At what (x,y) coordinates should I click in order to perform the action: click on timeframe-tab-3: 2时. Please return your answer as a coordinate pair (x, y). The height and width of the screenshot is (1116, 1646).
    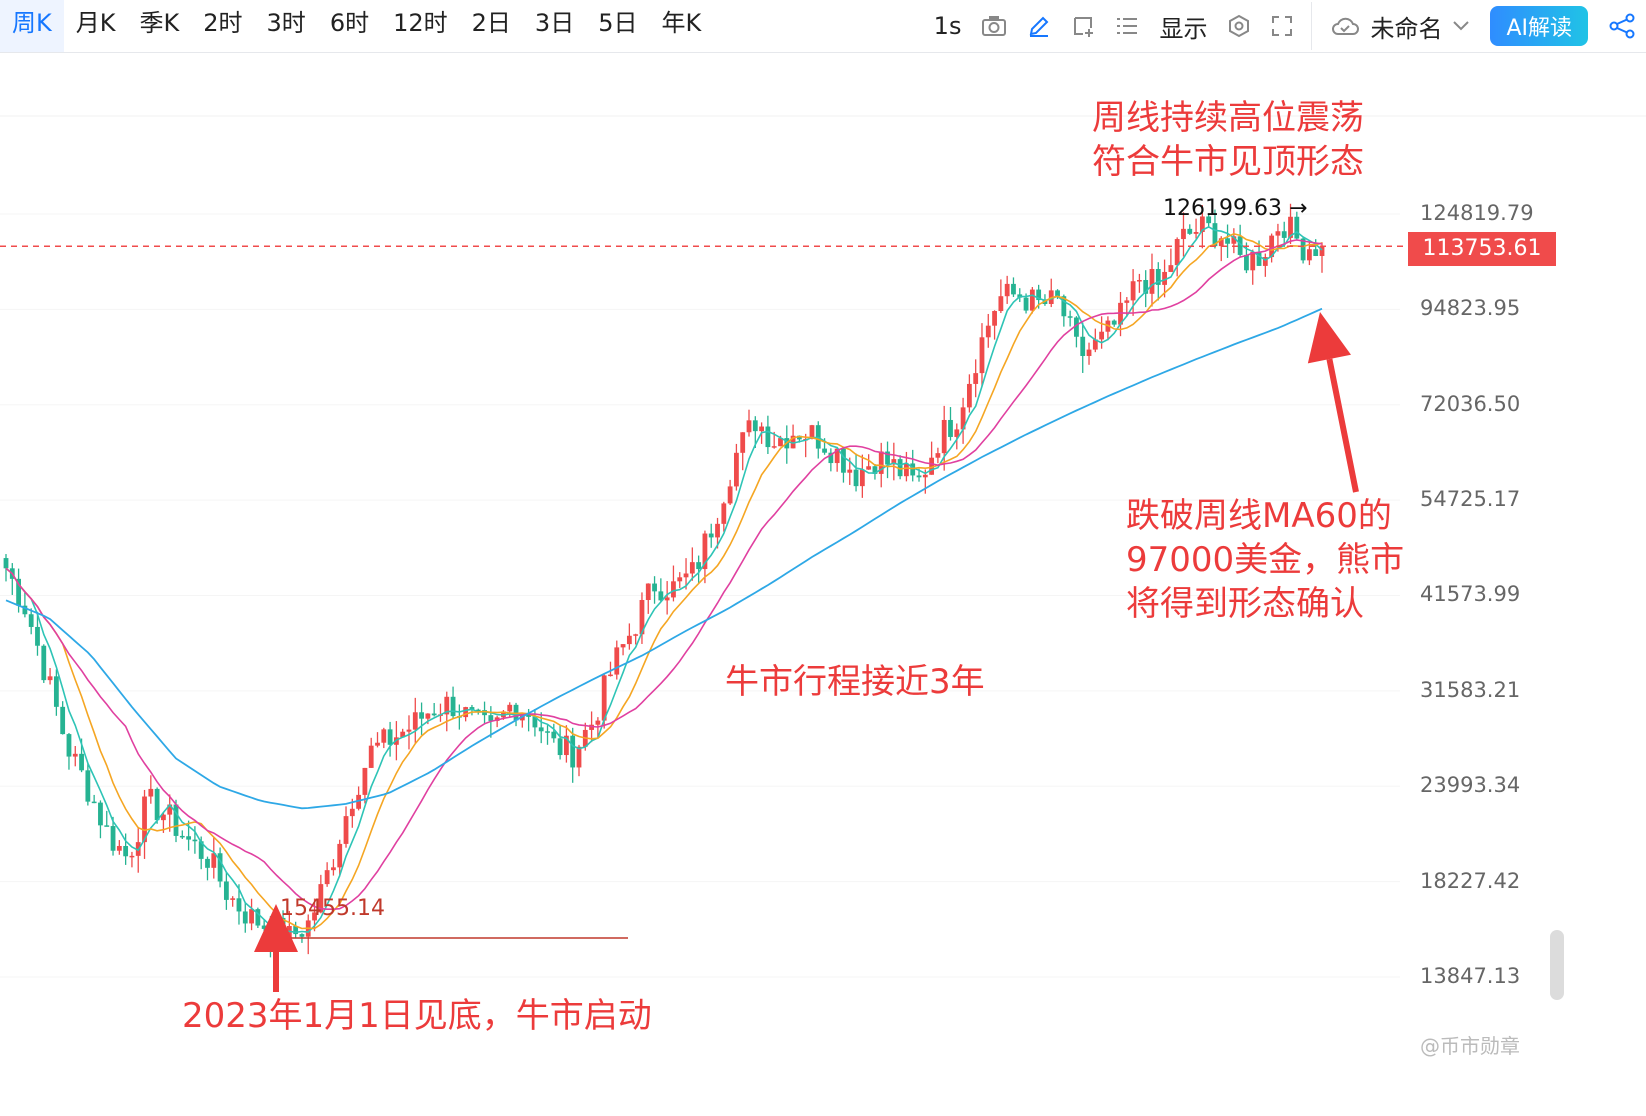
    Looking at the image, I should click on (223, 23).